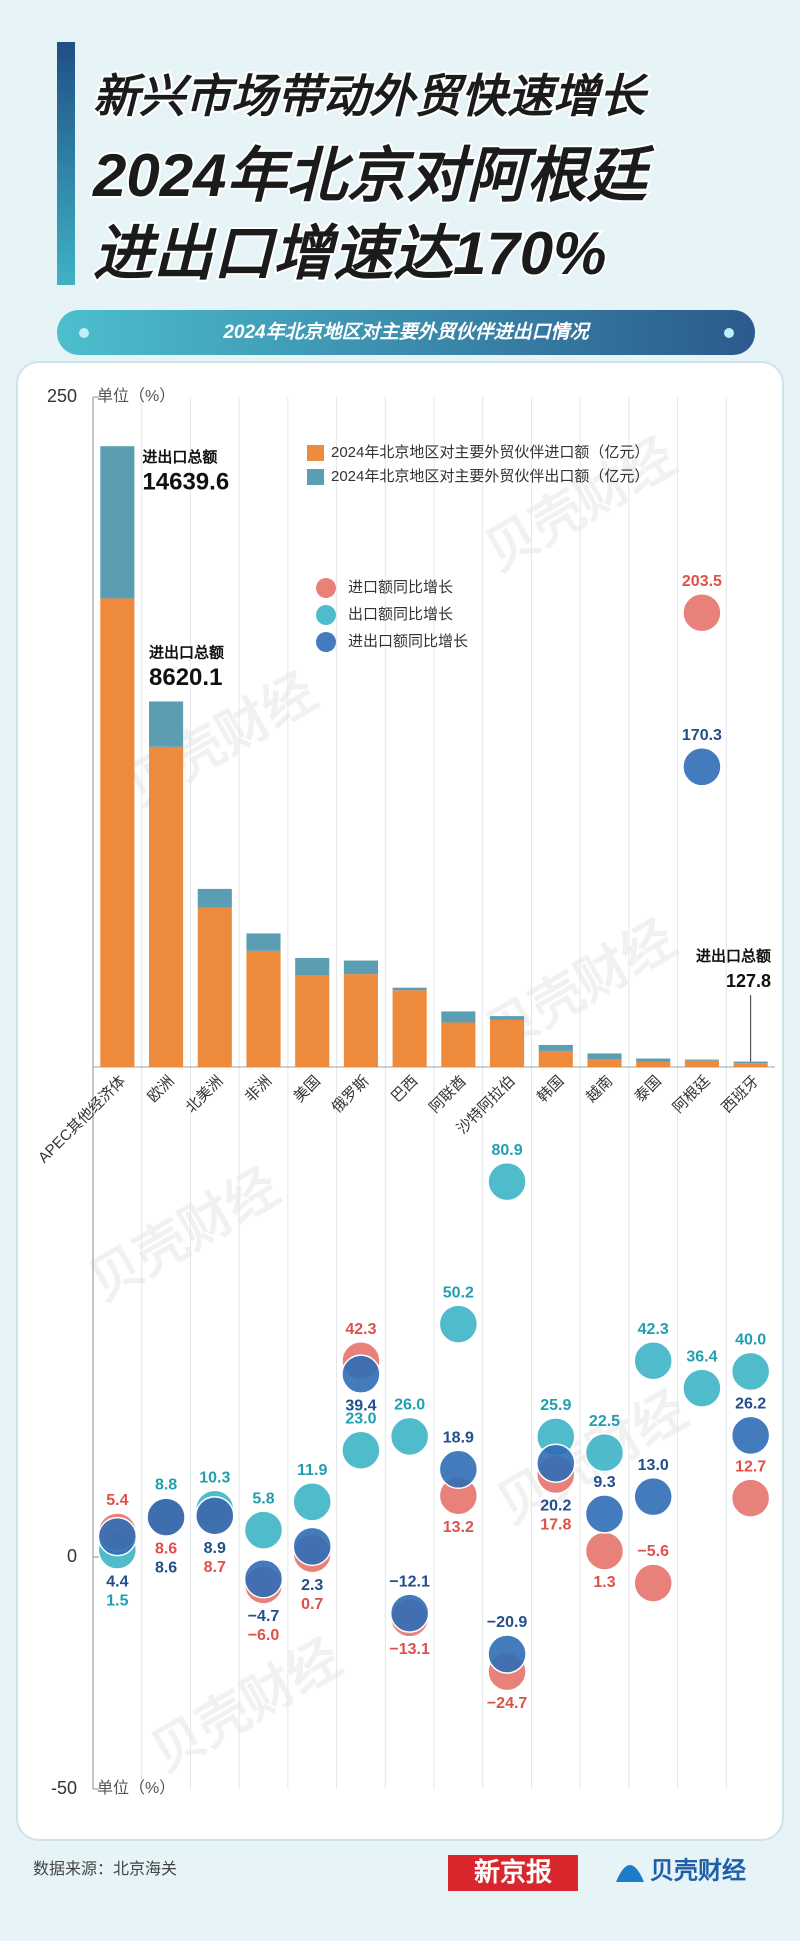 The width and height of the screenshot is (800, 1941). I want to click on growth-label: 18.9, so click(458, 1438).